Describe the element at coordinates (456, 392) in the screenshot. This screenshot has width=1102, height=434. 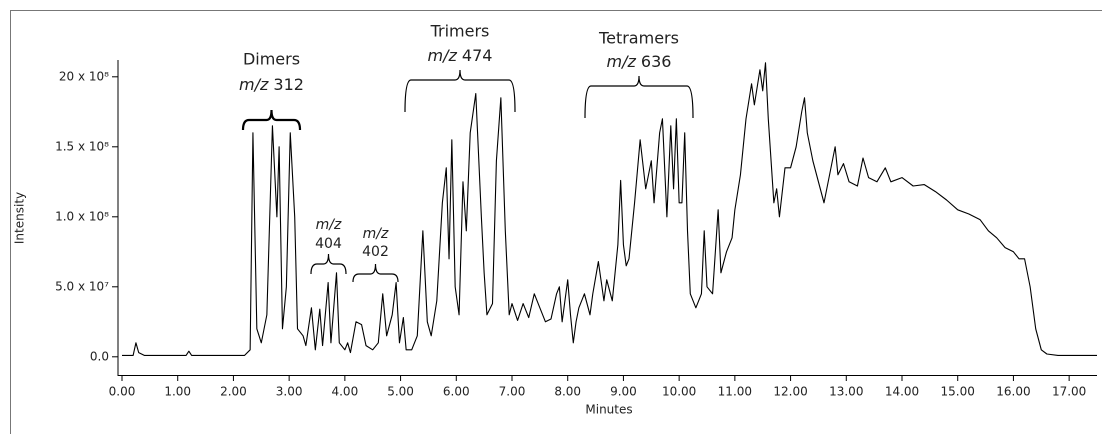
I see `x-tick-label: 6.00` at that location.